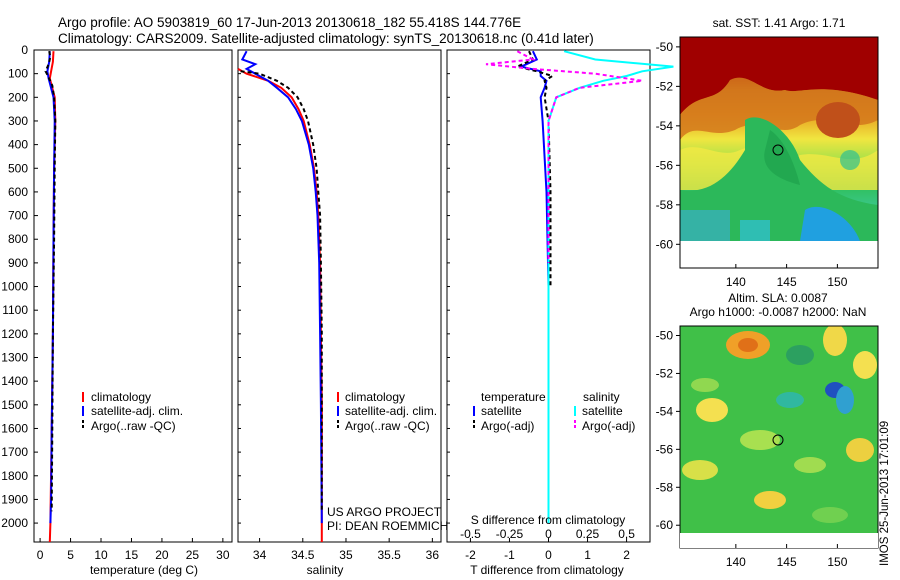 The image size is (900, 580). Describe the element at coordinates (18, 239) in the screenshot. I see `depth-tick-label: 800` at that location.